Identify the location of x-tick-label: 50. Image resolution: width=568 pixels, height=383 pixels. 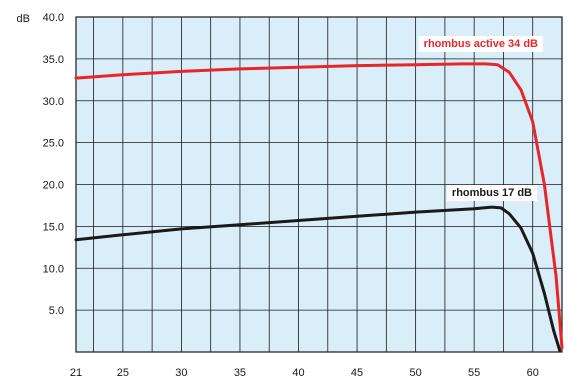
(415, 373).